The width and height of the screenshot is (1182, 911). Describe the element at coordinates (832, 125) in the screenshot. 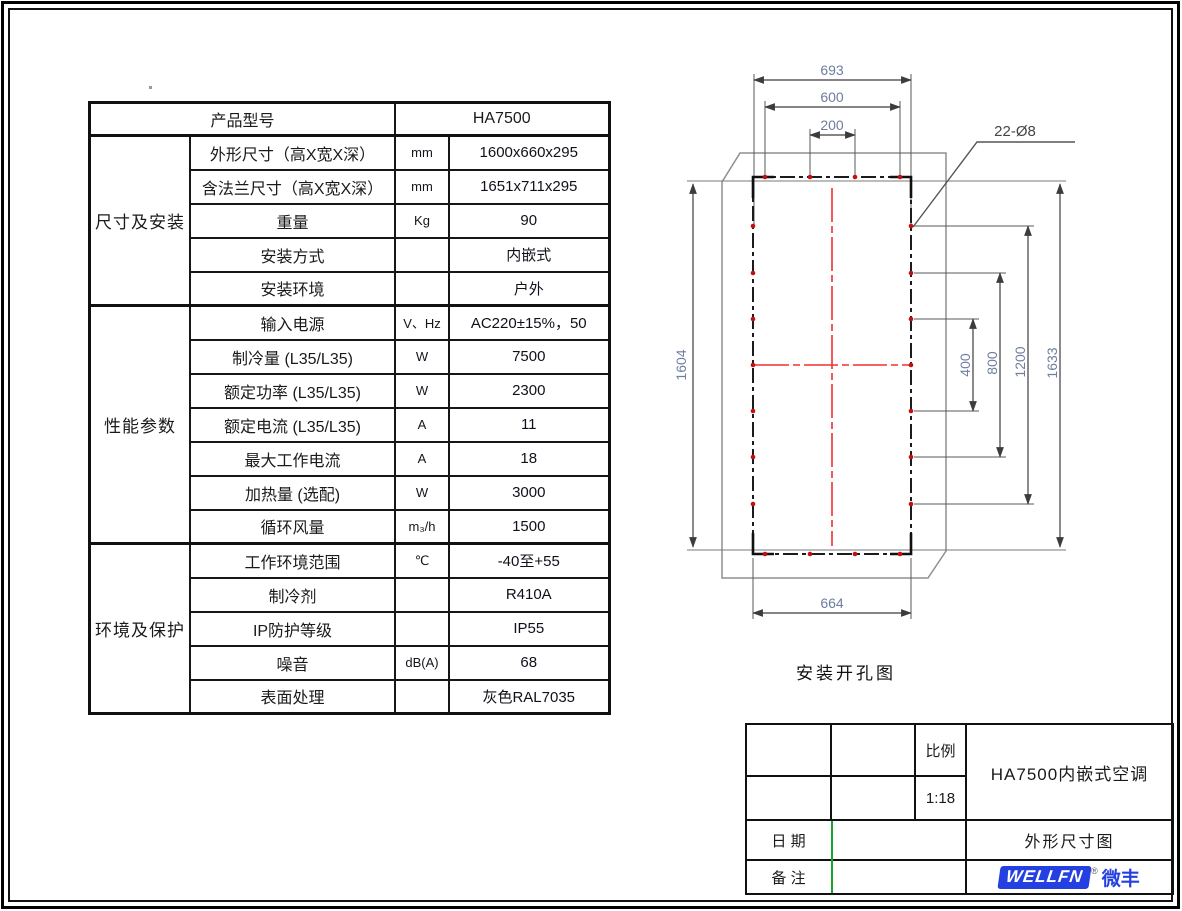

I see `dim-top-inner: 200` at that location.